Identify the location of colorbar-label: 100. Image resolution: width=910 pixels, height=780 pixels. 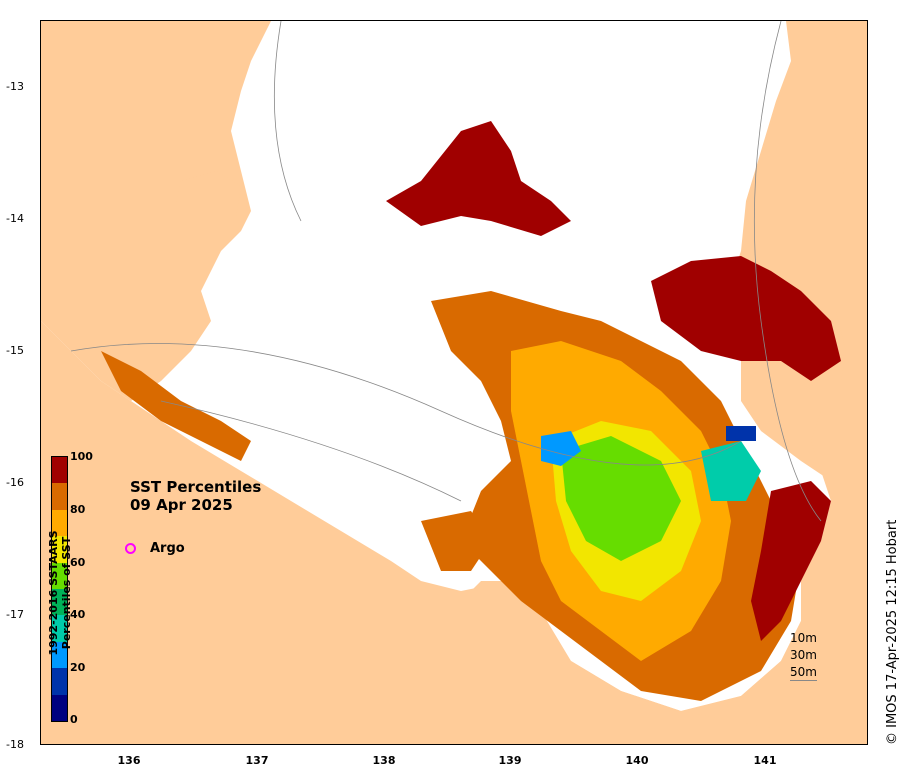
(81, 456).